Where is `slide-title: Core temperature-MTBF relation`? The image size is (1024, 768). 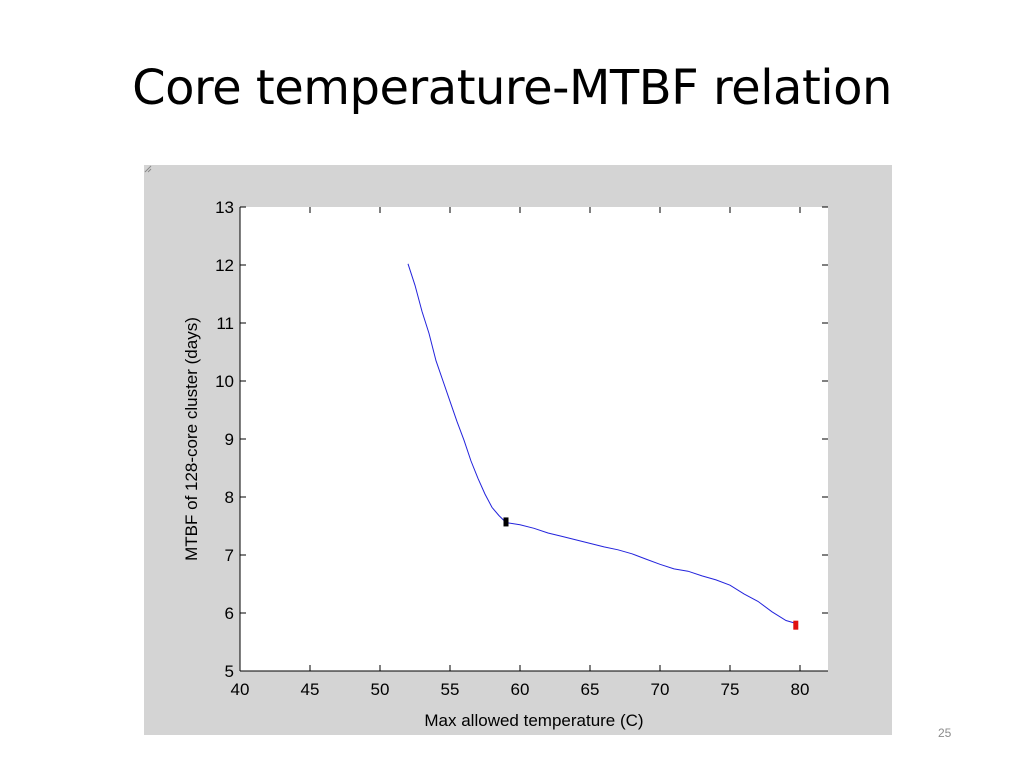
slide-title: Core temperature-MTBF relation is located at coordinates (512, 88).